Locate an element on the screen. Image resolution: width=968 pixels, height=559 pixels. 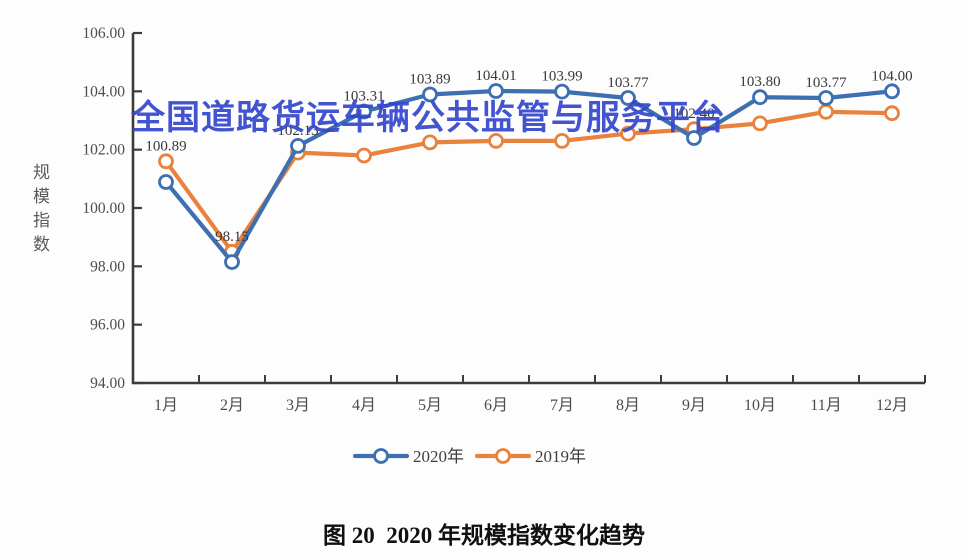
data-point-label: 102.13 is located at coordinates (297, 131).